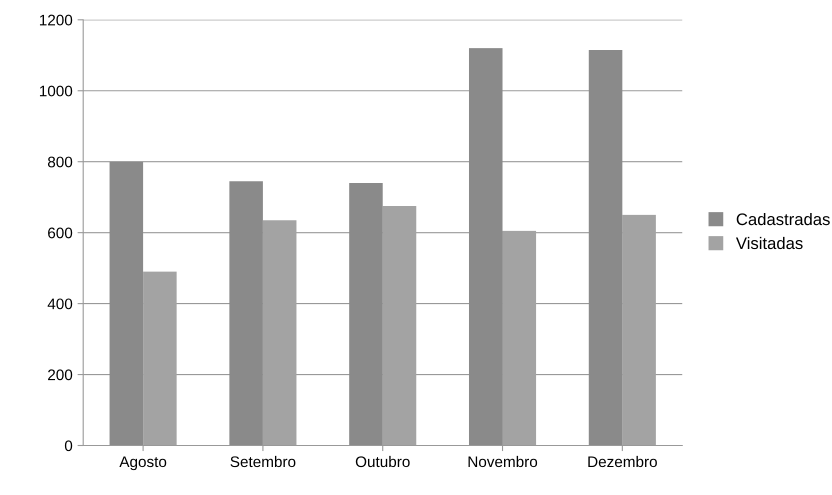 Image resolution: width=832 pixels, height=495 pixels. Describe the element at coordinates (68, 446) in the screenshot. I see `y-tick-label: 0` at that location.